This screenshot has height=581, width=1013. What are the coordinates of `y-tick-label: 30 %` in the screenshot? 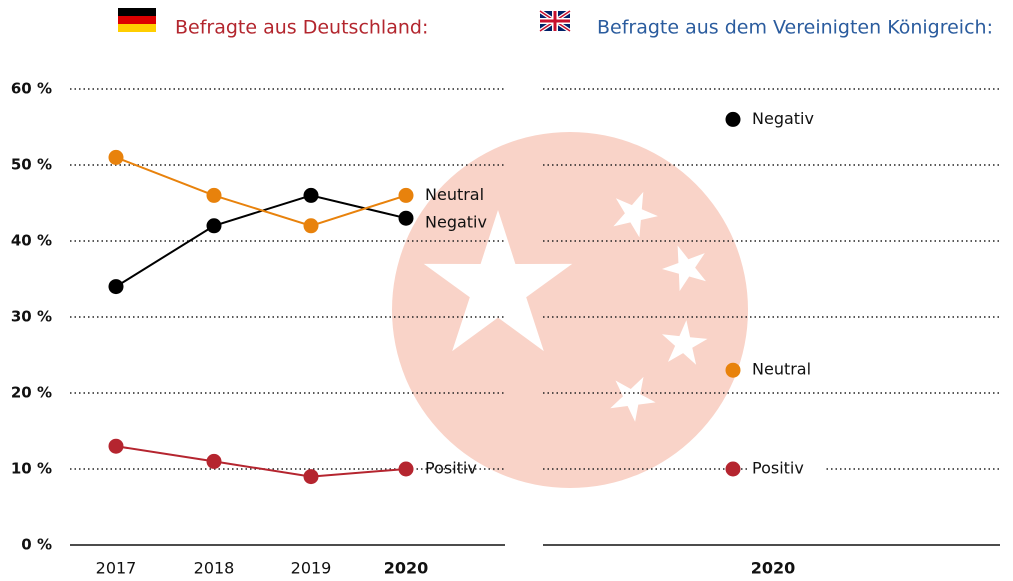 It's located at (31, 317).